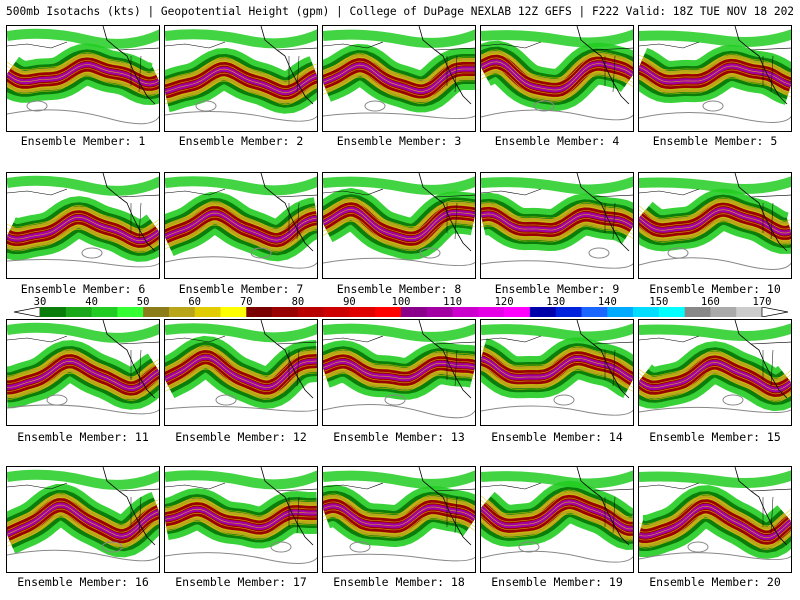 The width and height of the screenshot is (800, 600). Describe the element at coordinates (399, 141) in the screenshot. I see `ensemble-member-label: Ensemble Member: 3` at that location.